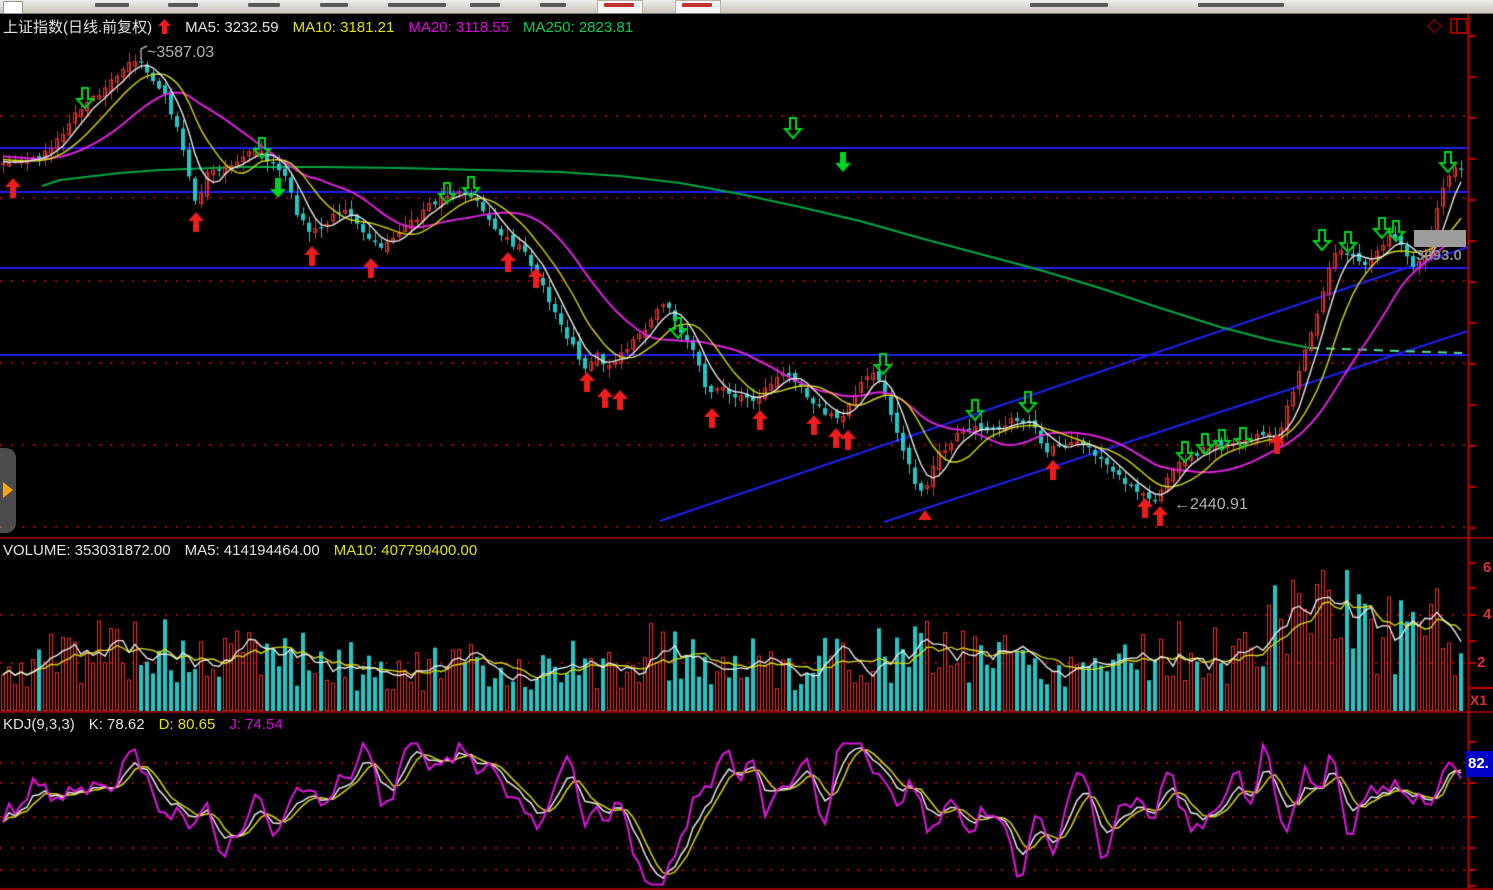 The image size is (1493, 890). What do you see at coordinates (405, 550) in the screenshot?
I see `volume-ma10: MA10: 407790400.00` at bounding box center [405, 550].